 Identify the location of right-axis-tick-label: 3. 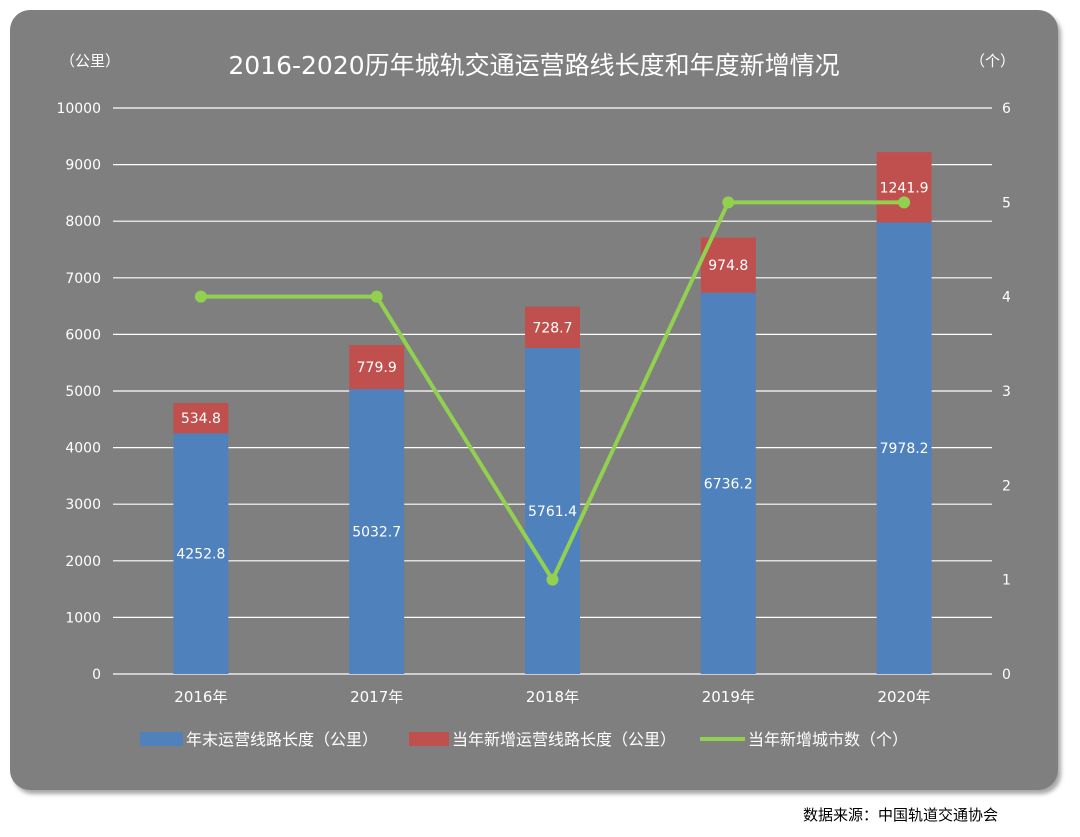
(1006, 392).